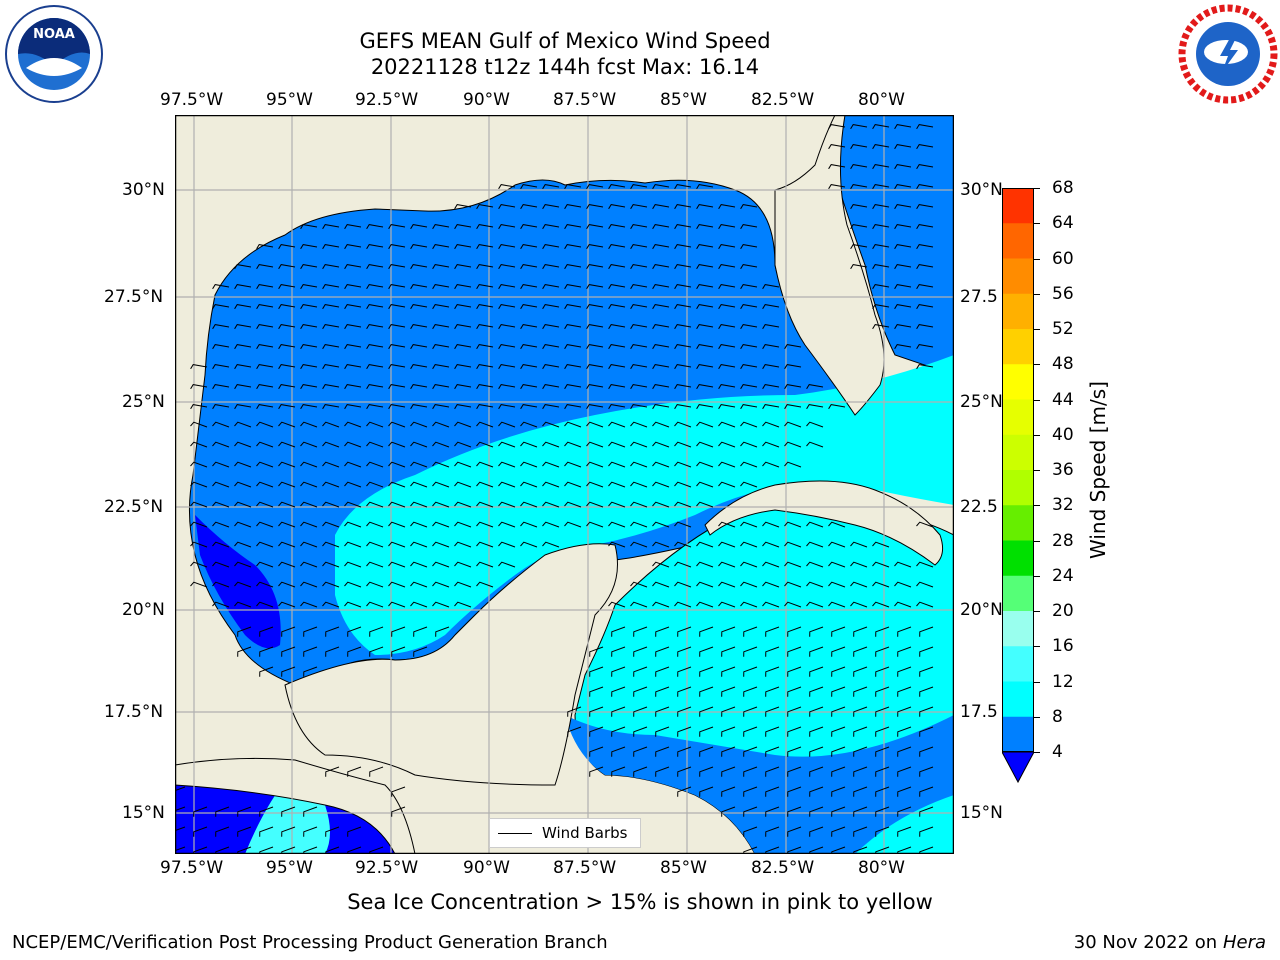  Describe the element at coordinates (979, 507) in the screenshot. I see `lat-tick-right: 22.5` at that location.